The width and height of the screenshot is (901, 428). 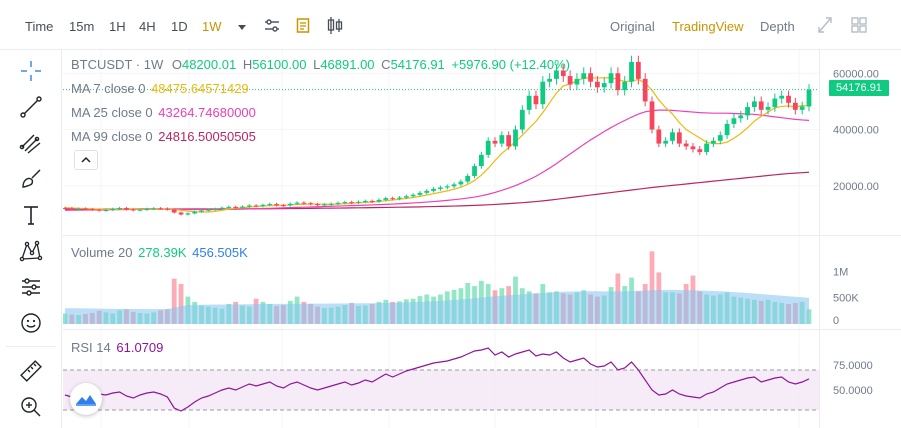 I want to click on rsi-legend: RSI 14 61.0709, so click(x=117, y=347).